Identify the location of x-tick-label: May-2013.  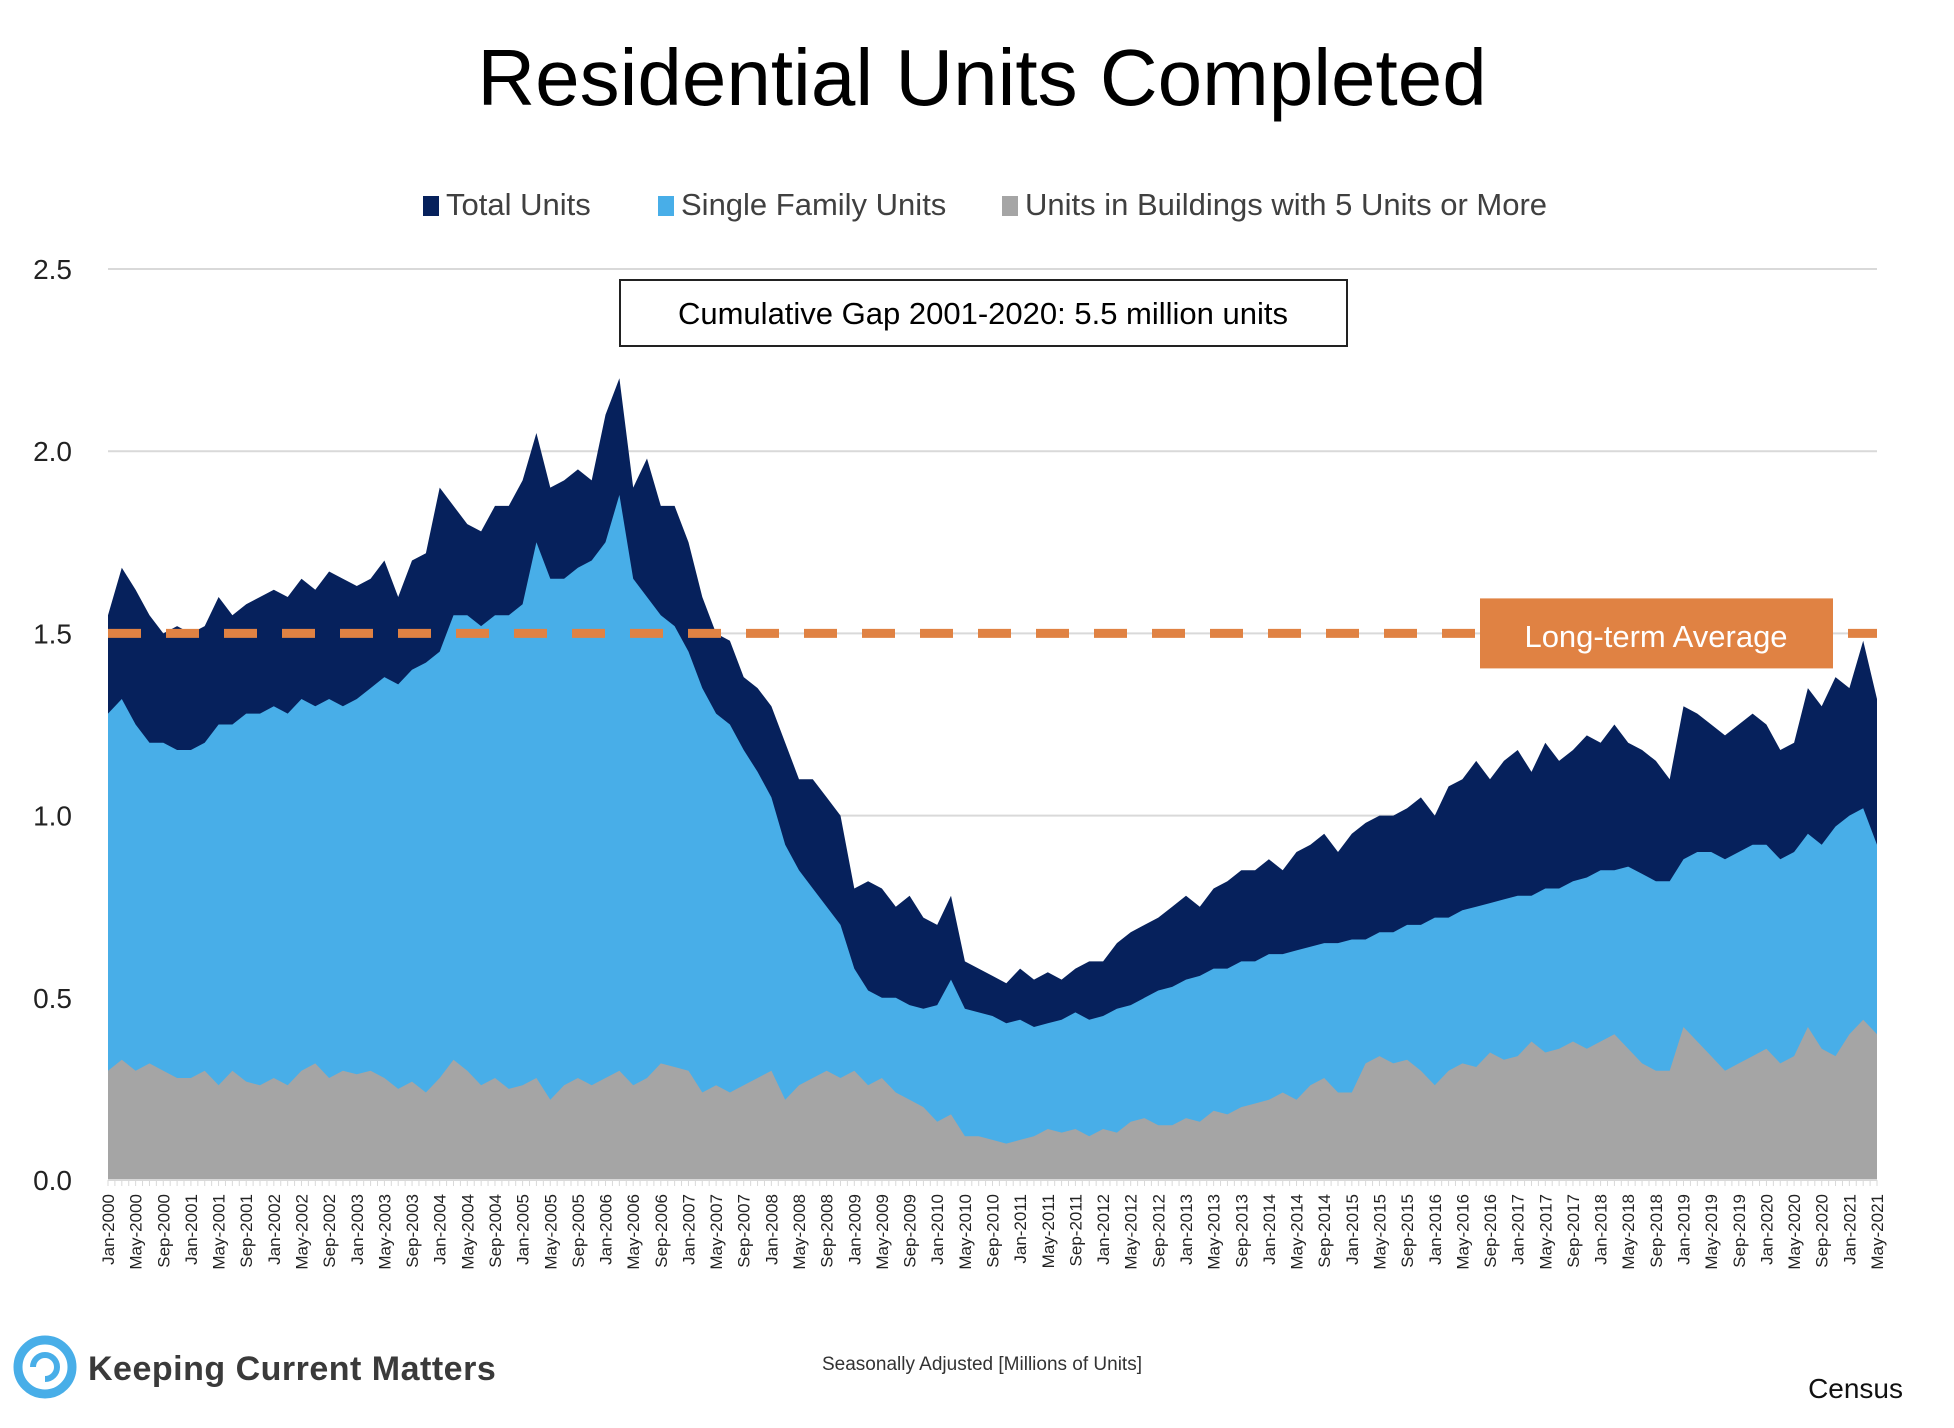
(1214, 1232).